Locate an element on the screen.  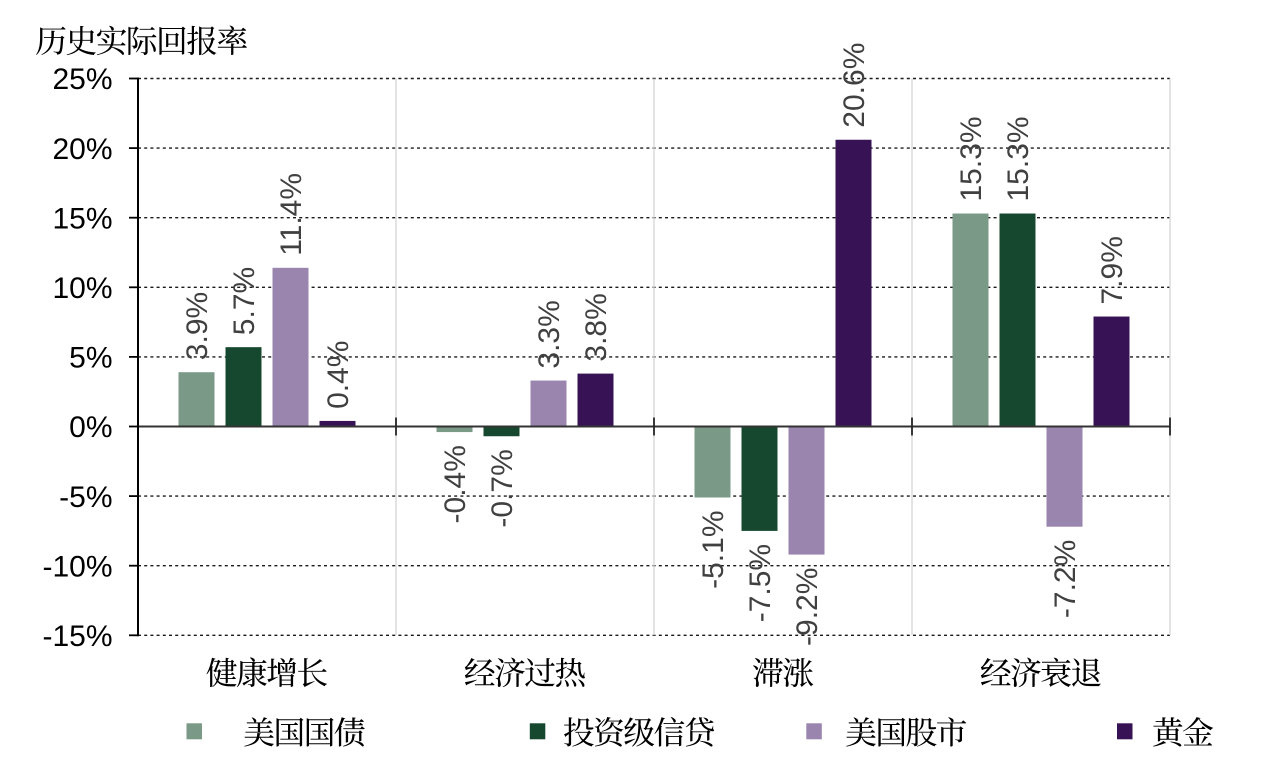
svg-text: -7.2% is located at coordinates (1065, 579).